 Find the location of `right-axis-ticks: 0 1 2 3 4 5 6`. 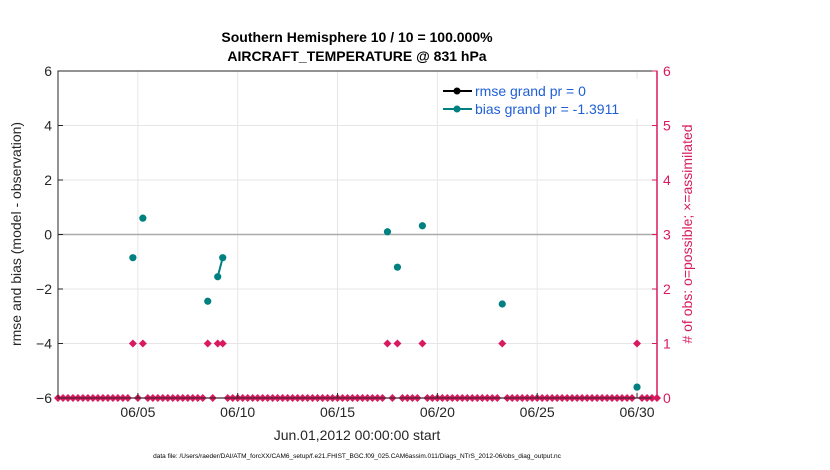

right-axis-ticks: 0 1 2 3 4 5 6 is located at coordinates (661, 234).